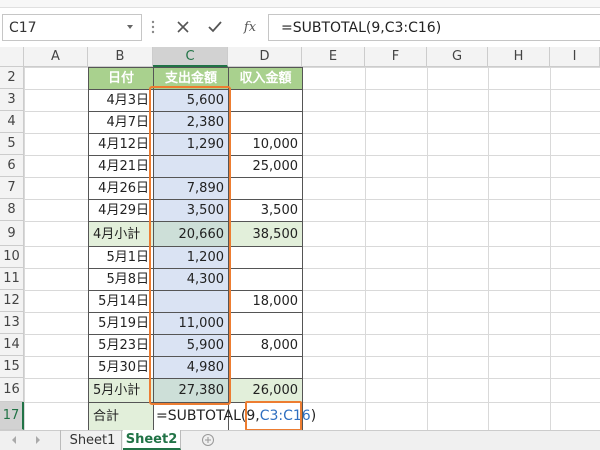 The height and width of the screenshot is (450, 600). I want to click on row-header: 6, so click(12, 166).